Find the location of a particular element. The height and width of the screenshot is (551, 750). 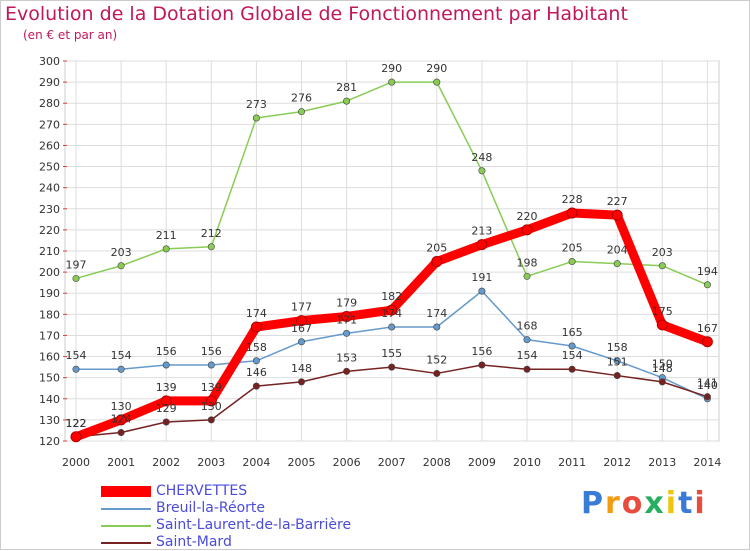

x-tick-label: 2004 is located at coordinates (256, 462).